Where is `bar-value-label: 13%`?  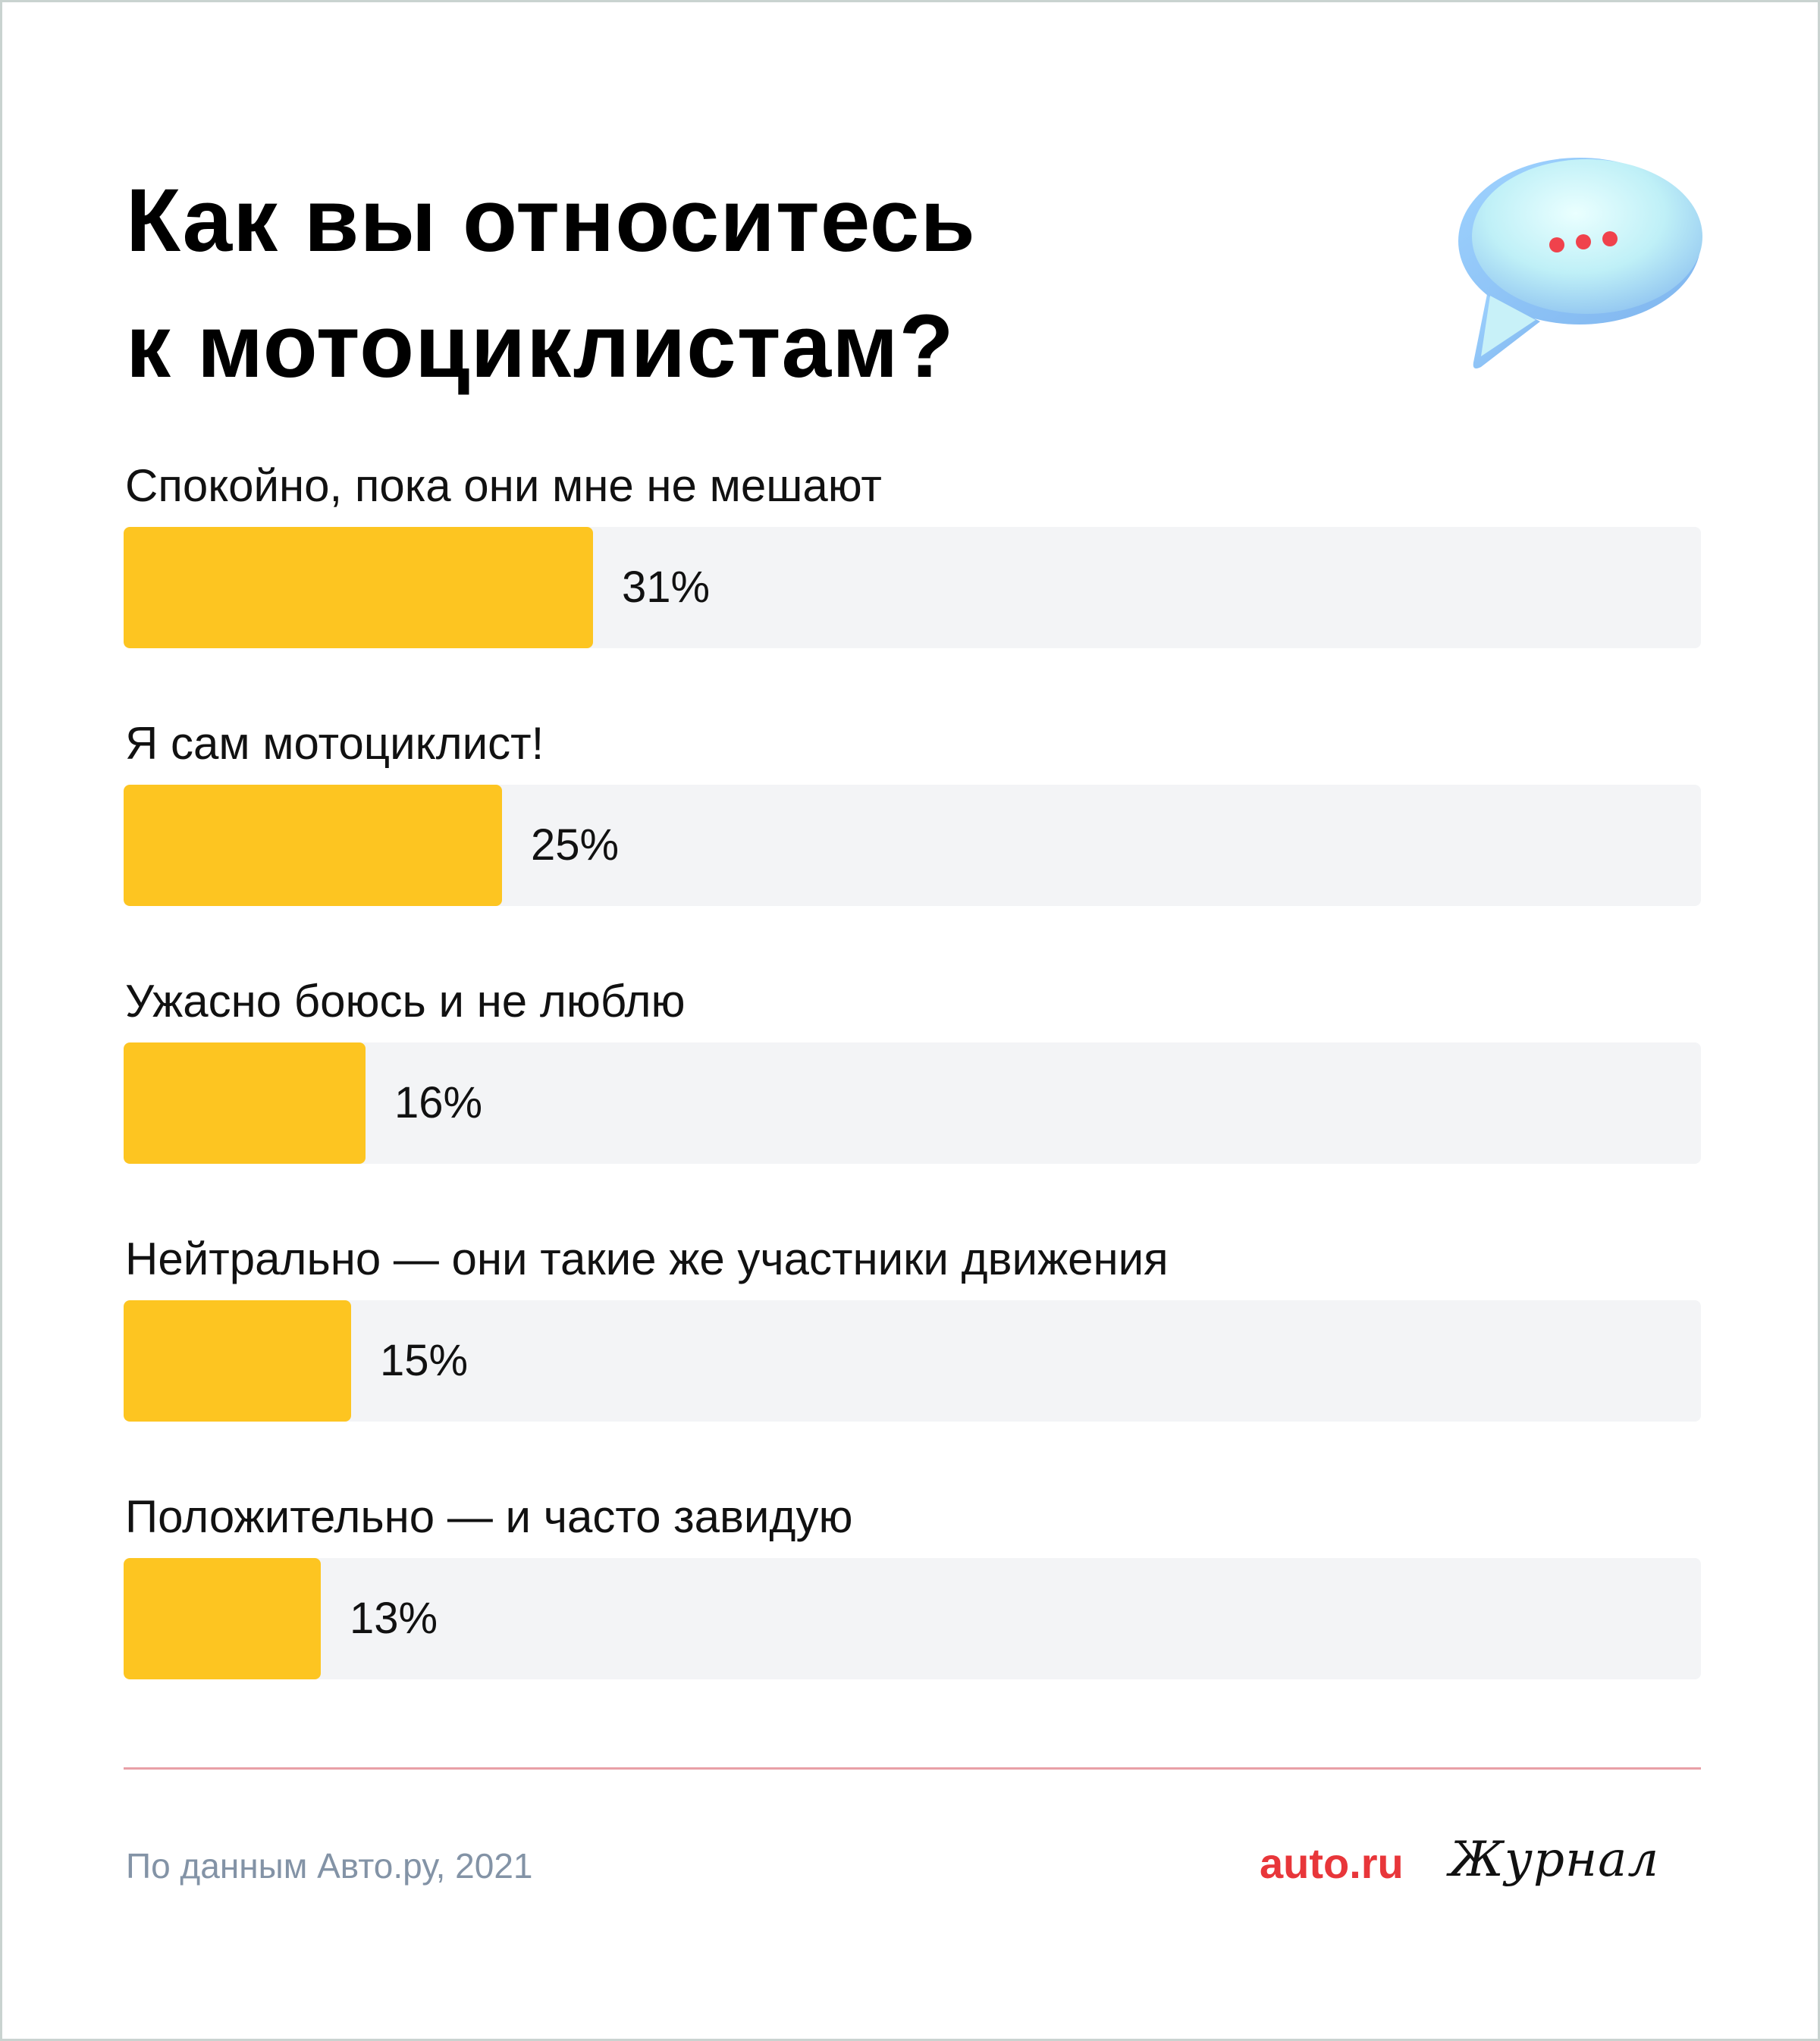
bar-value-label: 13% is located at coordinates (394, 1618).